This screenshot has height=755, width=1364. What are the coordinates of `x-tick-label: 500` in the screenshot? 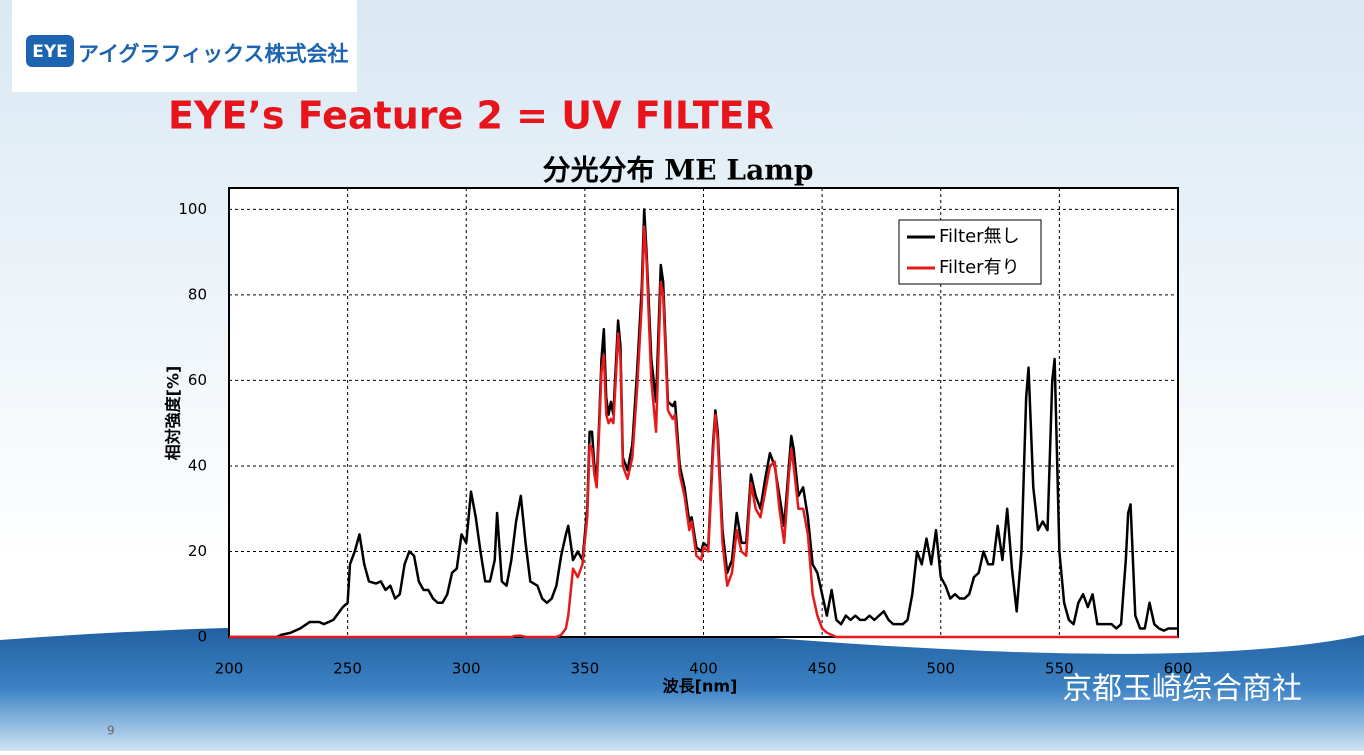 It's located at (940, 669).